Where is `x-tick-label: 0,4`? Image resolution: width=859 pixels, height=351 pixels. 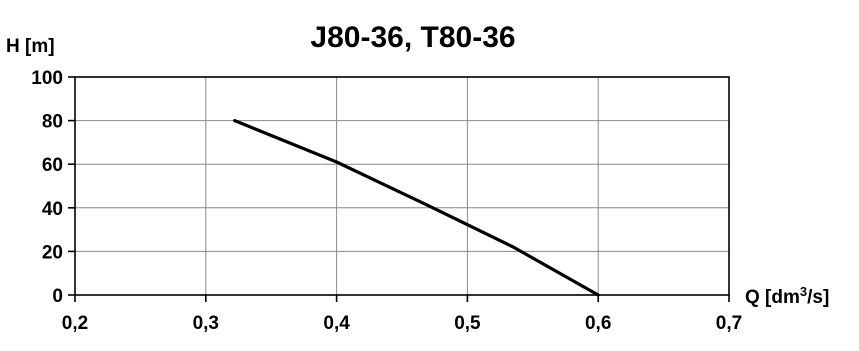 x-tick-label: 0,4 is located at coordinates (336, 323).